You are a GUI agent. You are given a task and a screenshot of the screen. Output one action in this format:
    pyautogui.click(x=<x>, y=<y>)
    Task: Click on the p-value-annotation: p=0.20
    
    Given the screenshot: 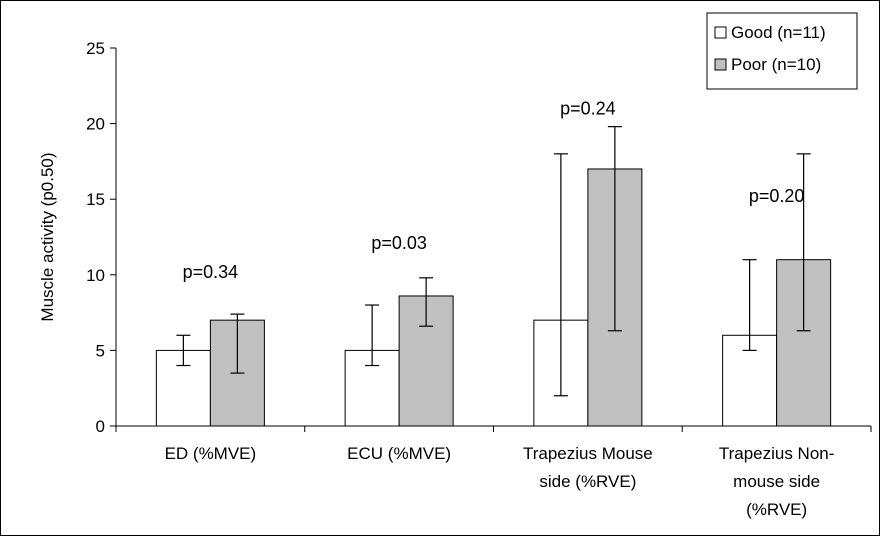 What is the action you would take?
    pyautogui.click(x=777, y=196)
    